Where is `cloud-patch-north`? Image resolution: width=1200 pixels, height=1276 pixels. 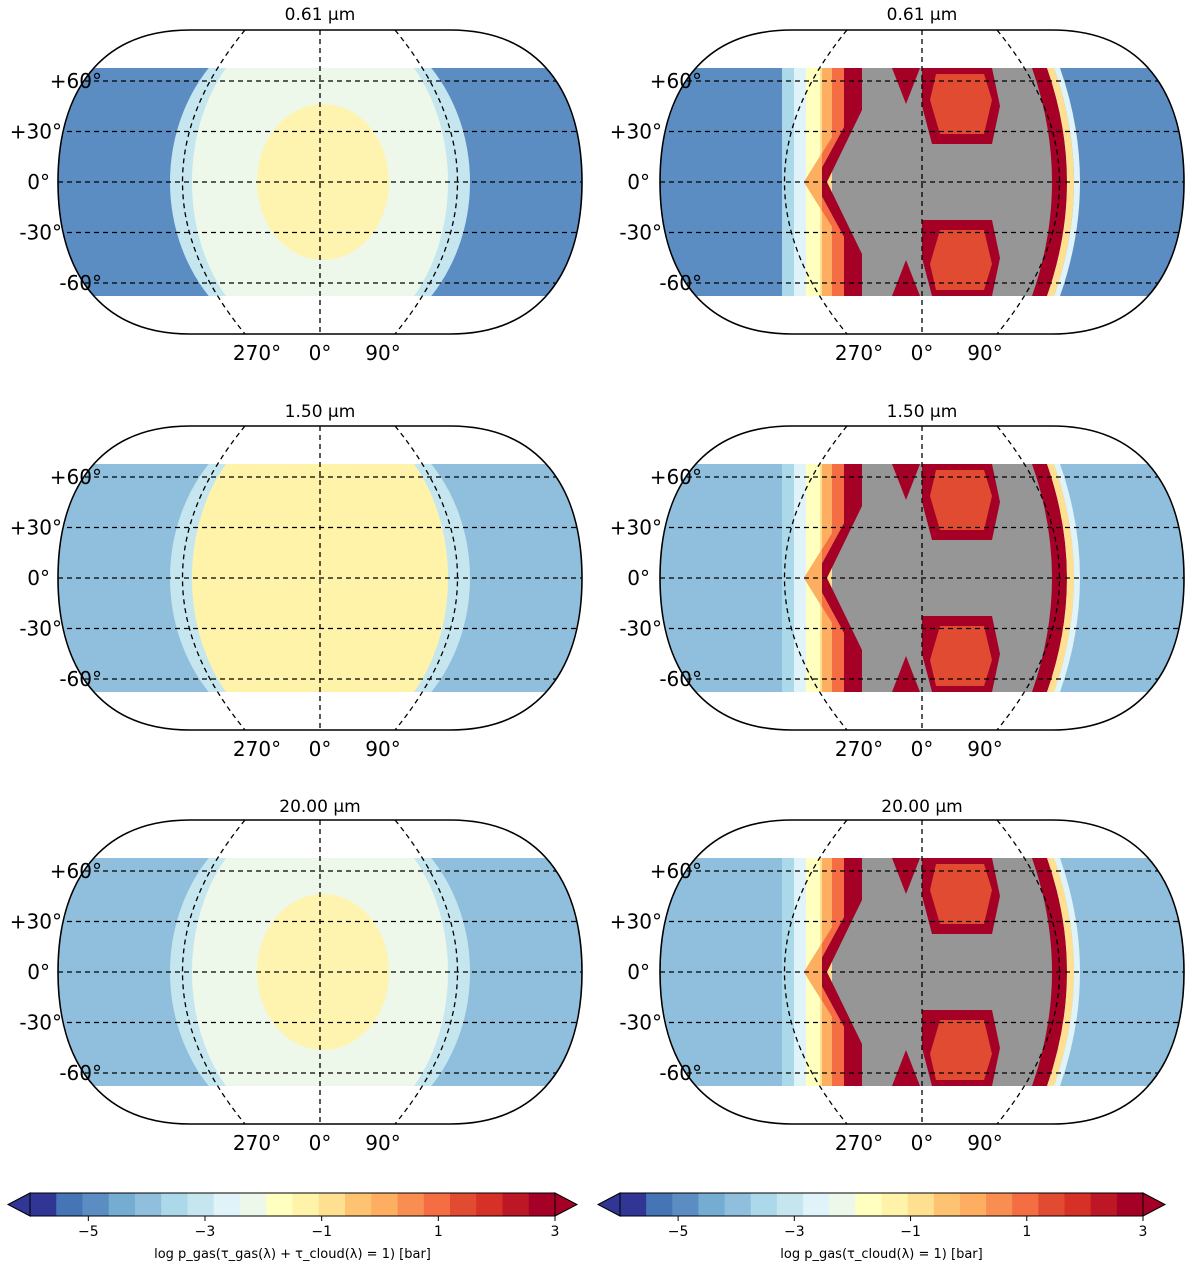
cloud-patch-north is located at coordinates (961, 894).